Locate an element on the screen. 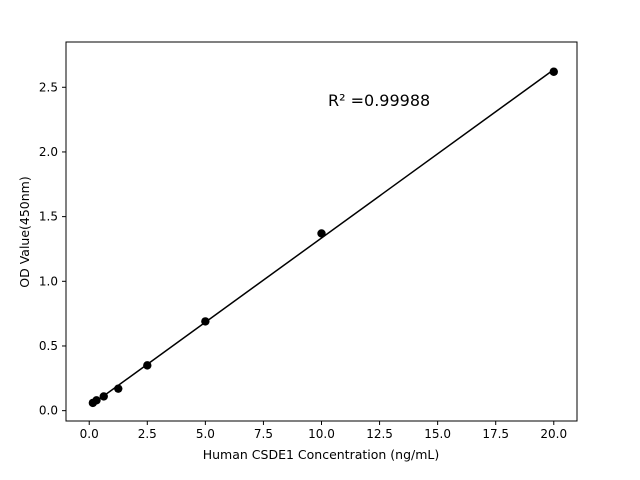  r-squared-annotation: R² =0.99988 is located at coordinates (379, 100).